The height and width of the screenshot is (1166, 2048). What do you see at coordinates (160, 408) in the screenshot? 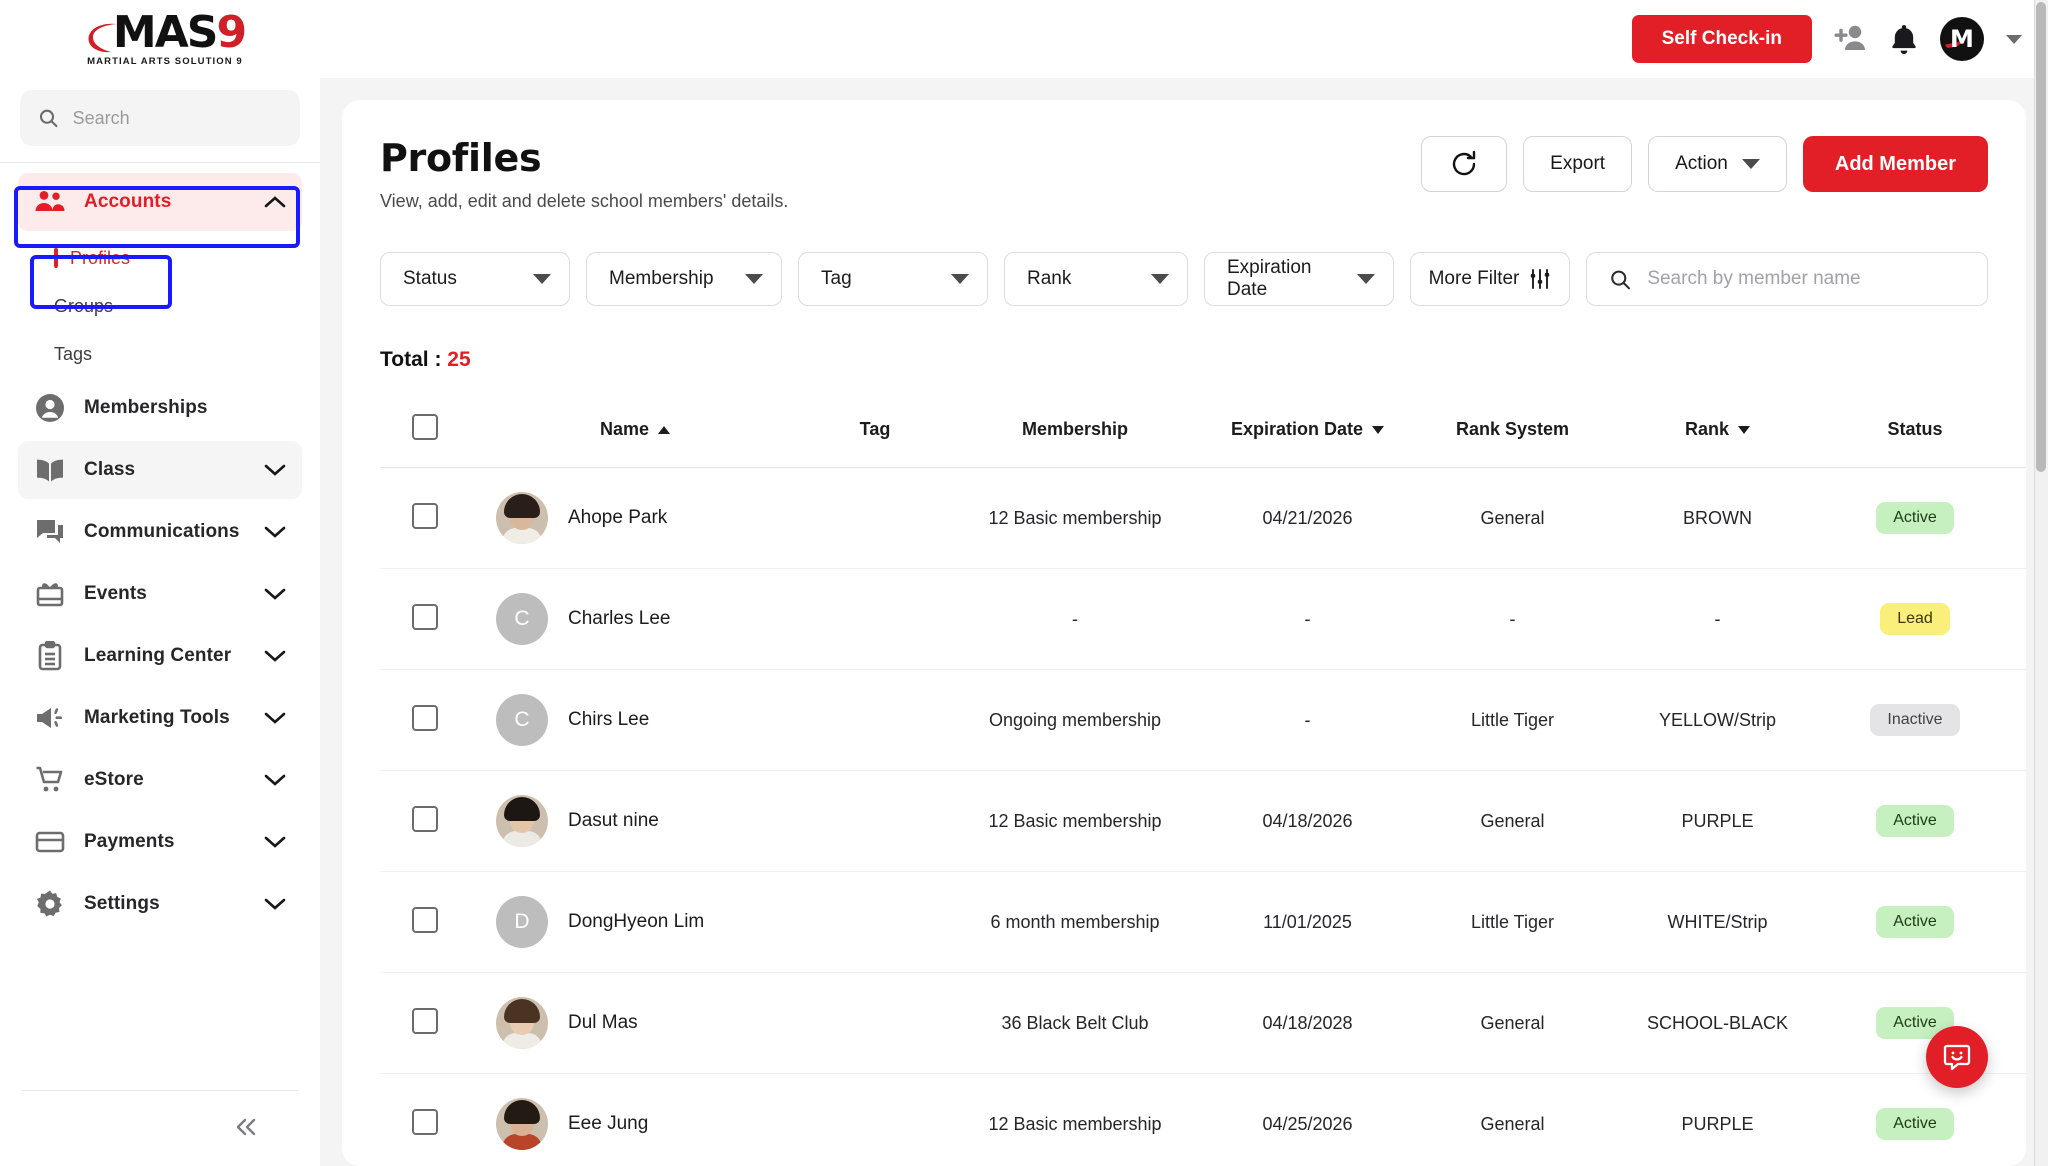
I see `sidebar-item-memberships: Memberships` at bounding box center [160, 408].